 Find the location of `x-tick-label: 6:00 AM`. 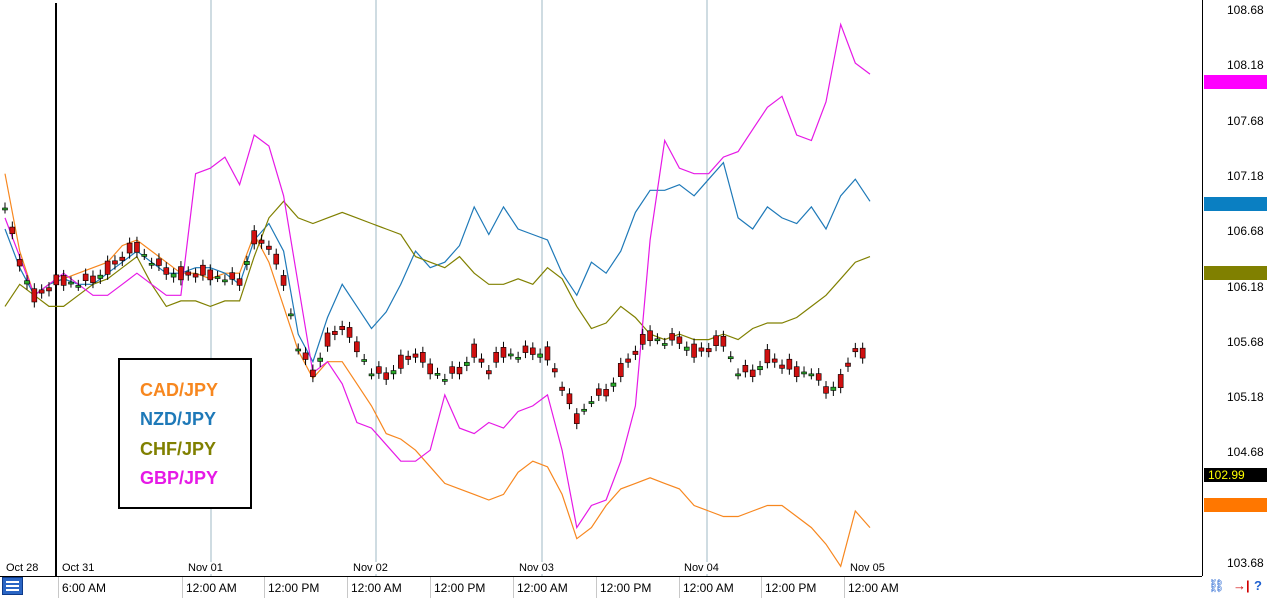

x-tick-label: 6:00 AM is located at coordinates (84, 588).